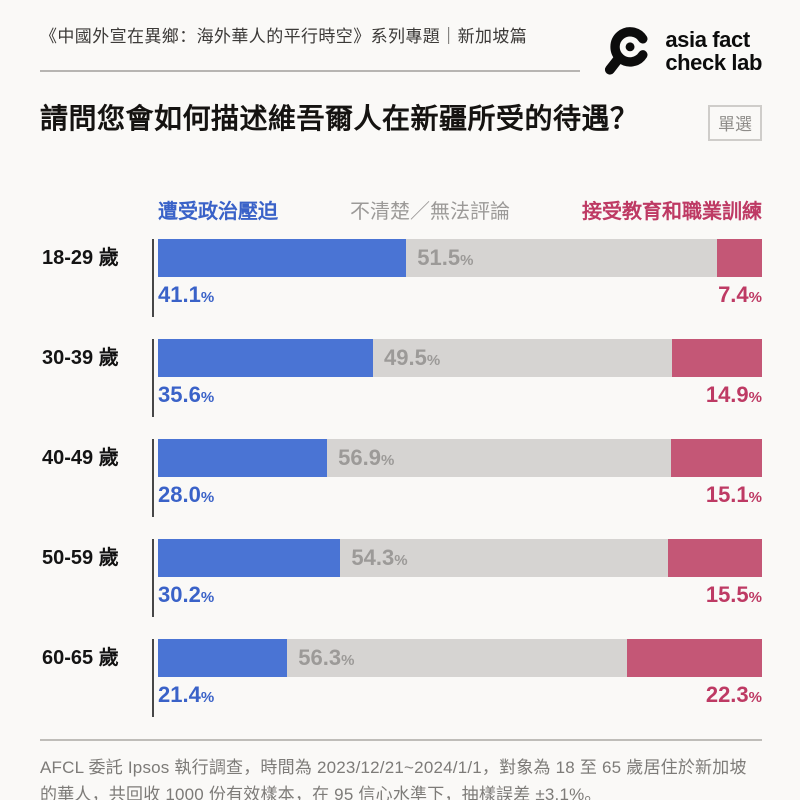  I want to click on header-divider, so click(310, 71).